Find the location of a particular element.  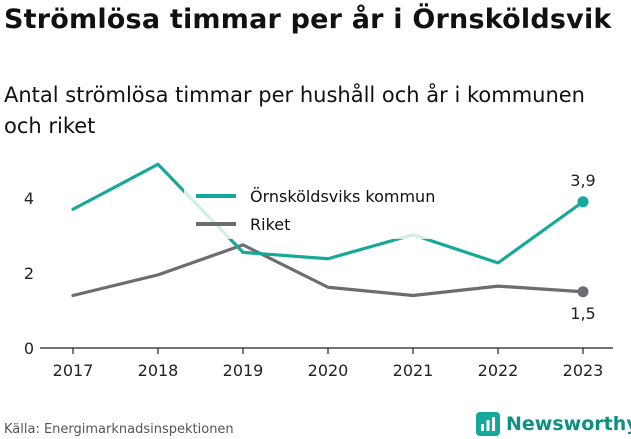

end-label-riket: 1,5 is located at coordinates (582, 313).